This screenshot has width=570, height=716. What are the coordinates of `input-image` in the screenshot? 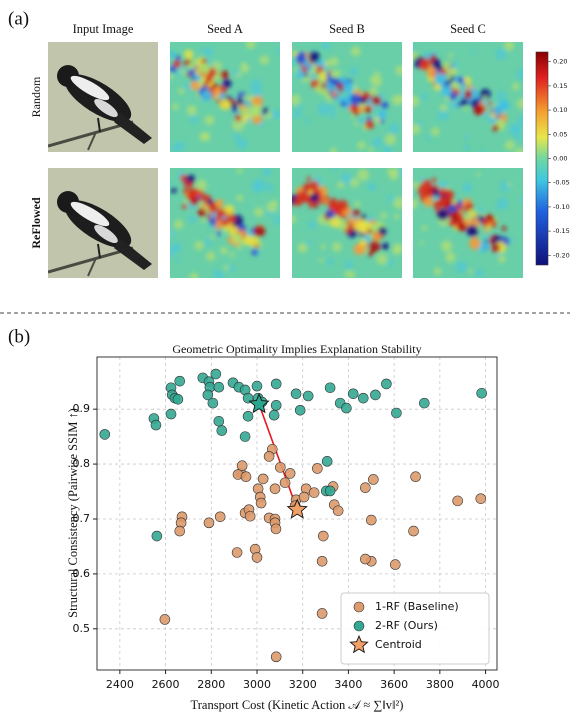 It's located at (103, 223).